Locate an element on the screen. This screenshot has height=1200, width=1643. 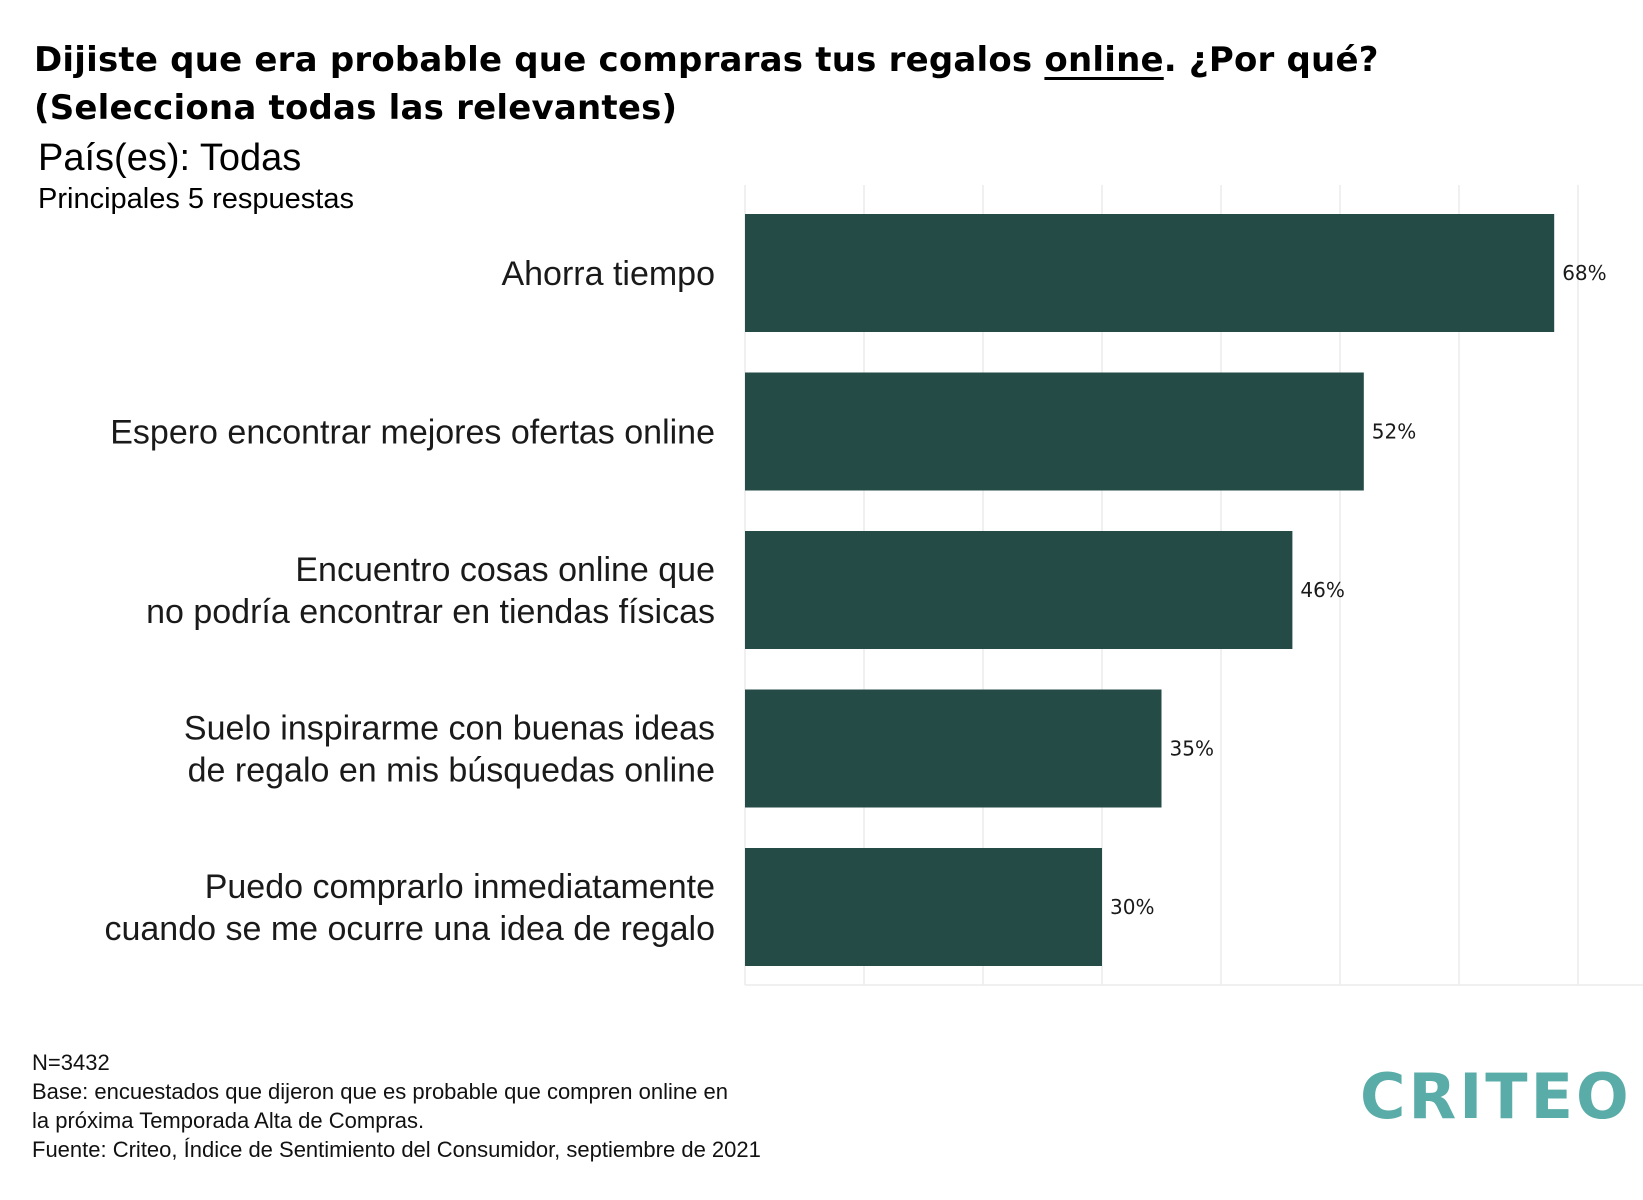
value-label-4: 35% is located at coordinates (1192, 749).